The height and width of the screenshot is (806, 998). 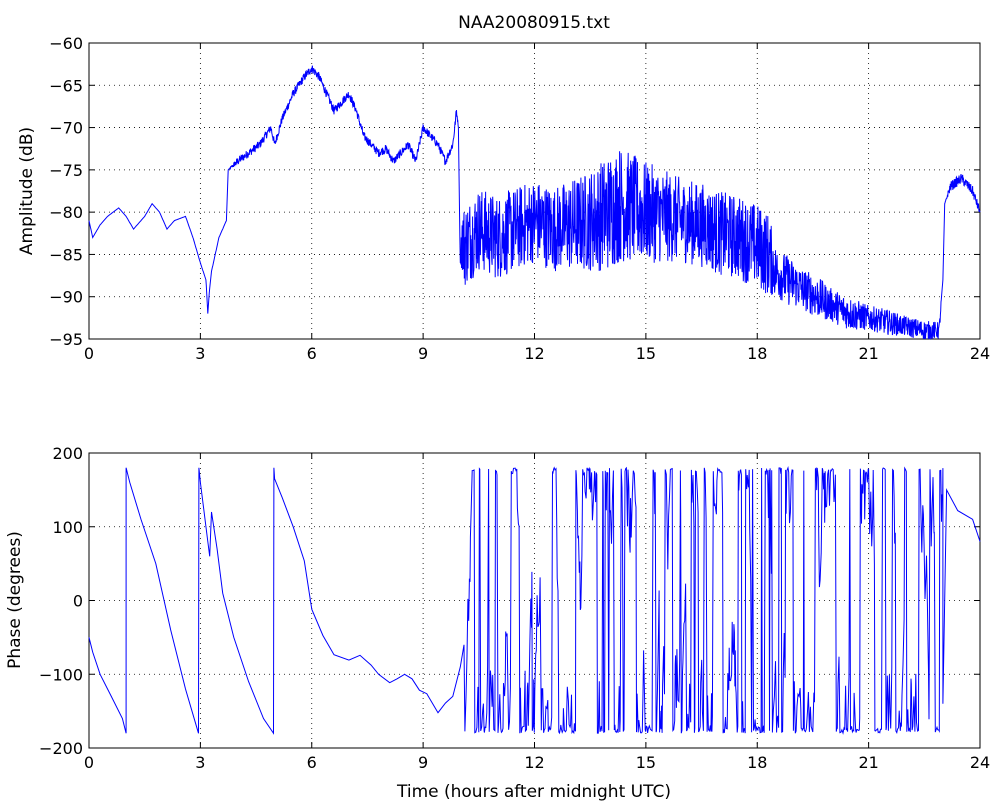 What do you see at coordinates (534, 23) in the screenshot?
I see `figure-title: NAA20080915.txt` at bounding box center [534, 23].